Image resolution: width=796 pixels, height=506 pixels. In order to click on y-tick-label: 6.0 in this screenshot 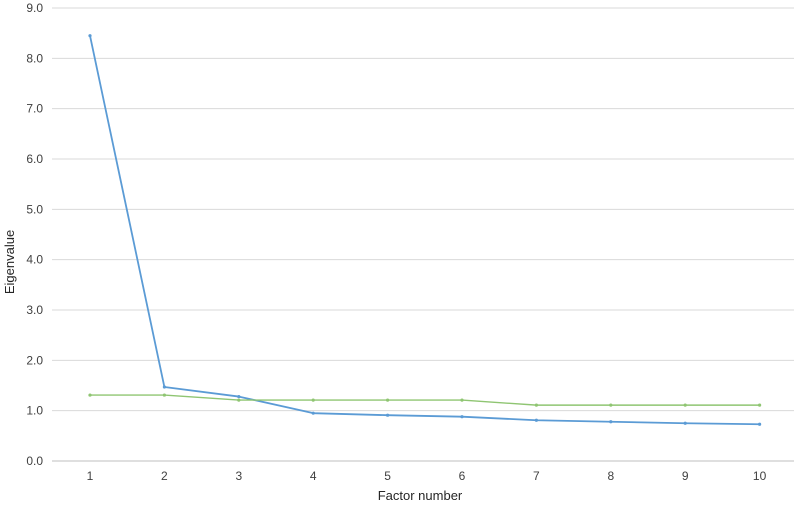, I will do `click(34, 159)`.